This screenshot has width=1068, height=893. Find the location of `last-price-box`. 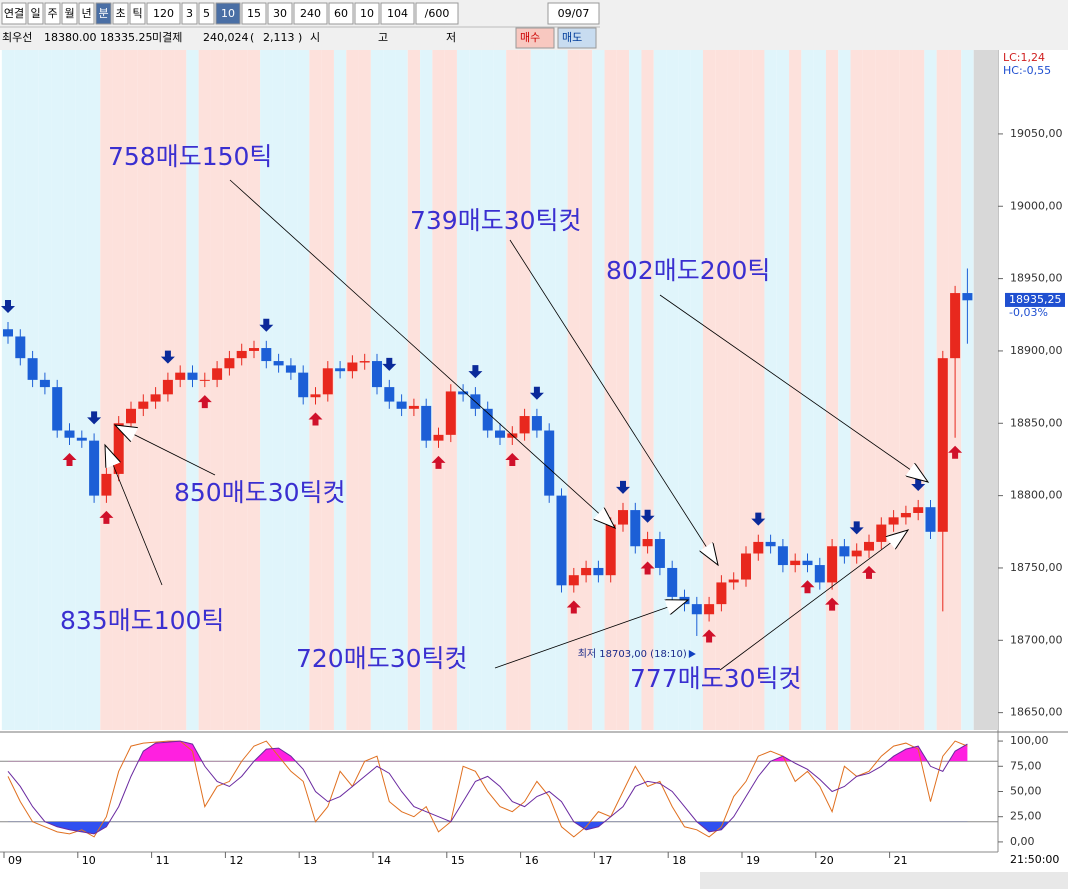

last-price-box is located at coordinates (1035, 299).